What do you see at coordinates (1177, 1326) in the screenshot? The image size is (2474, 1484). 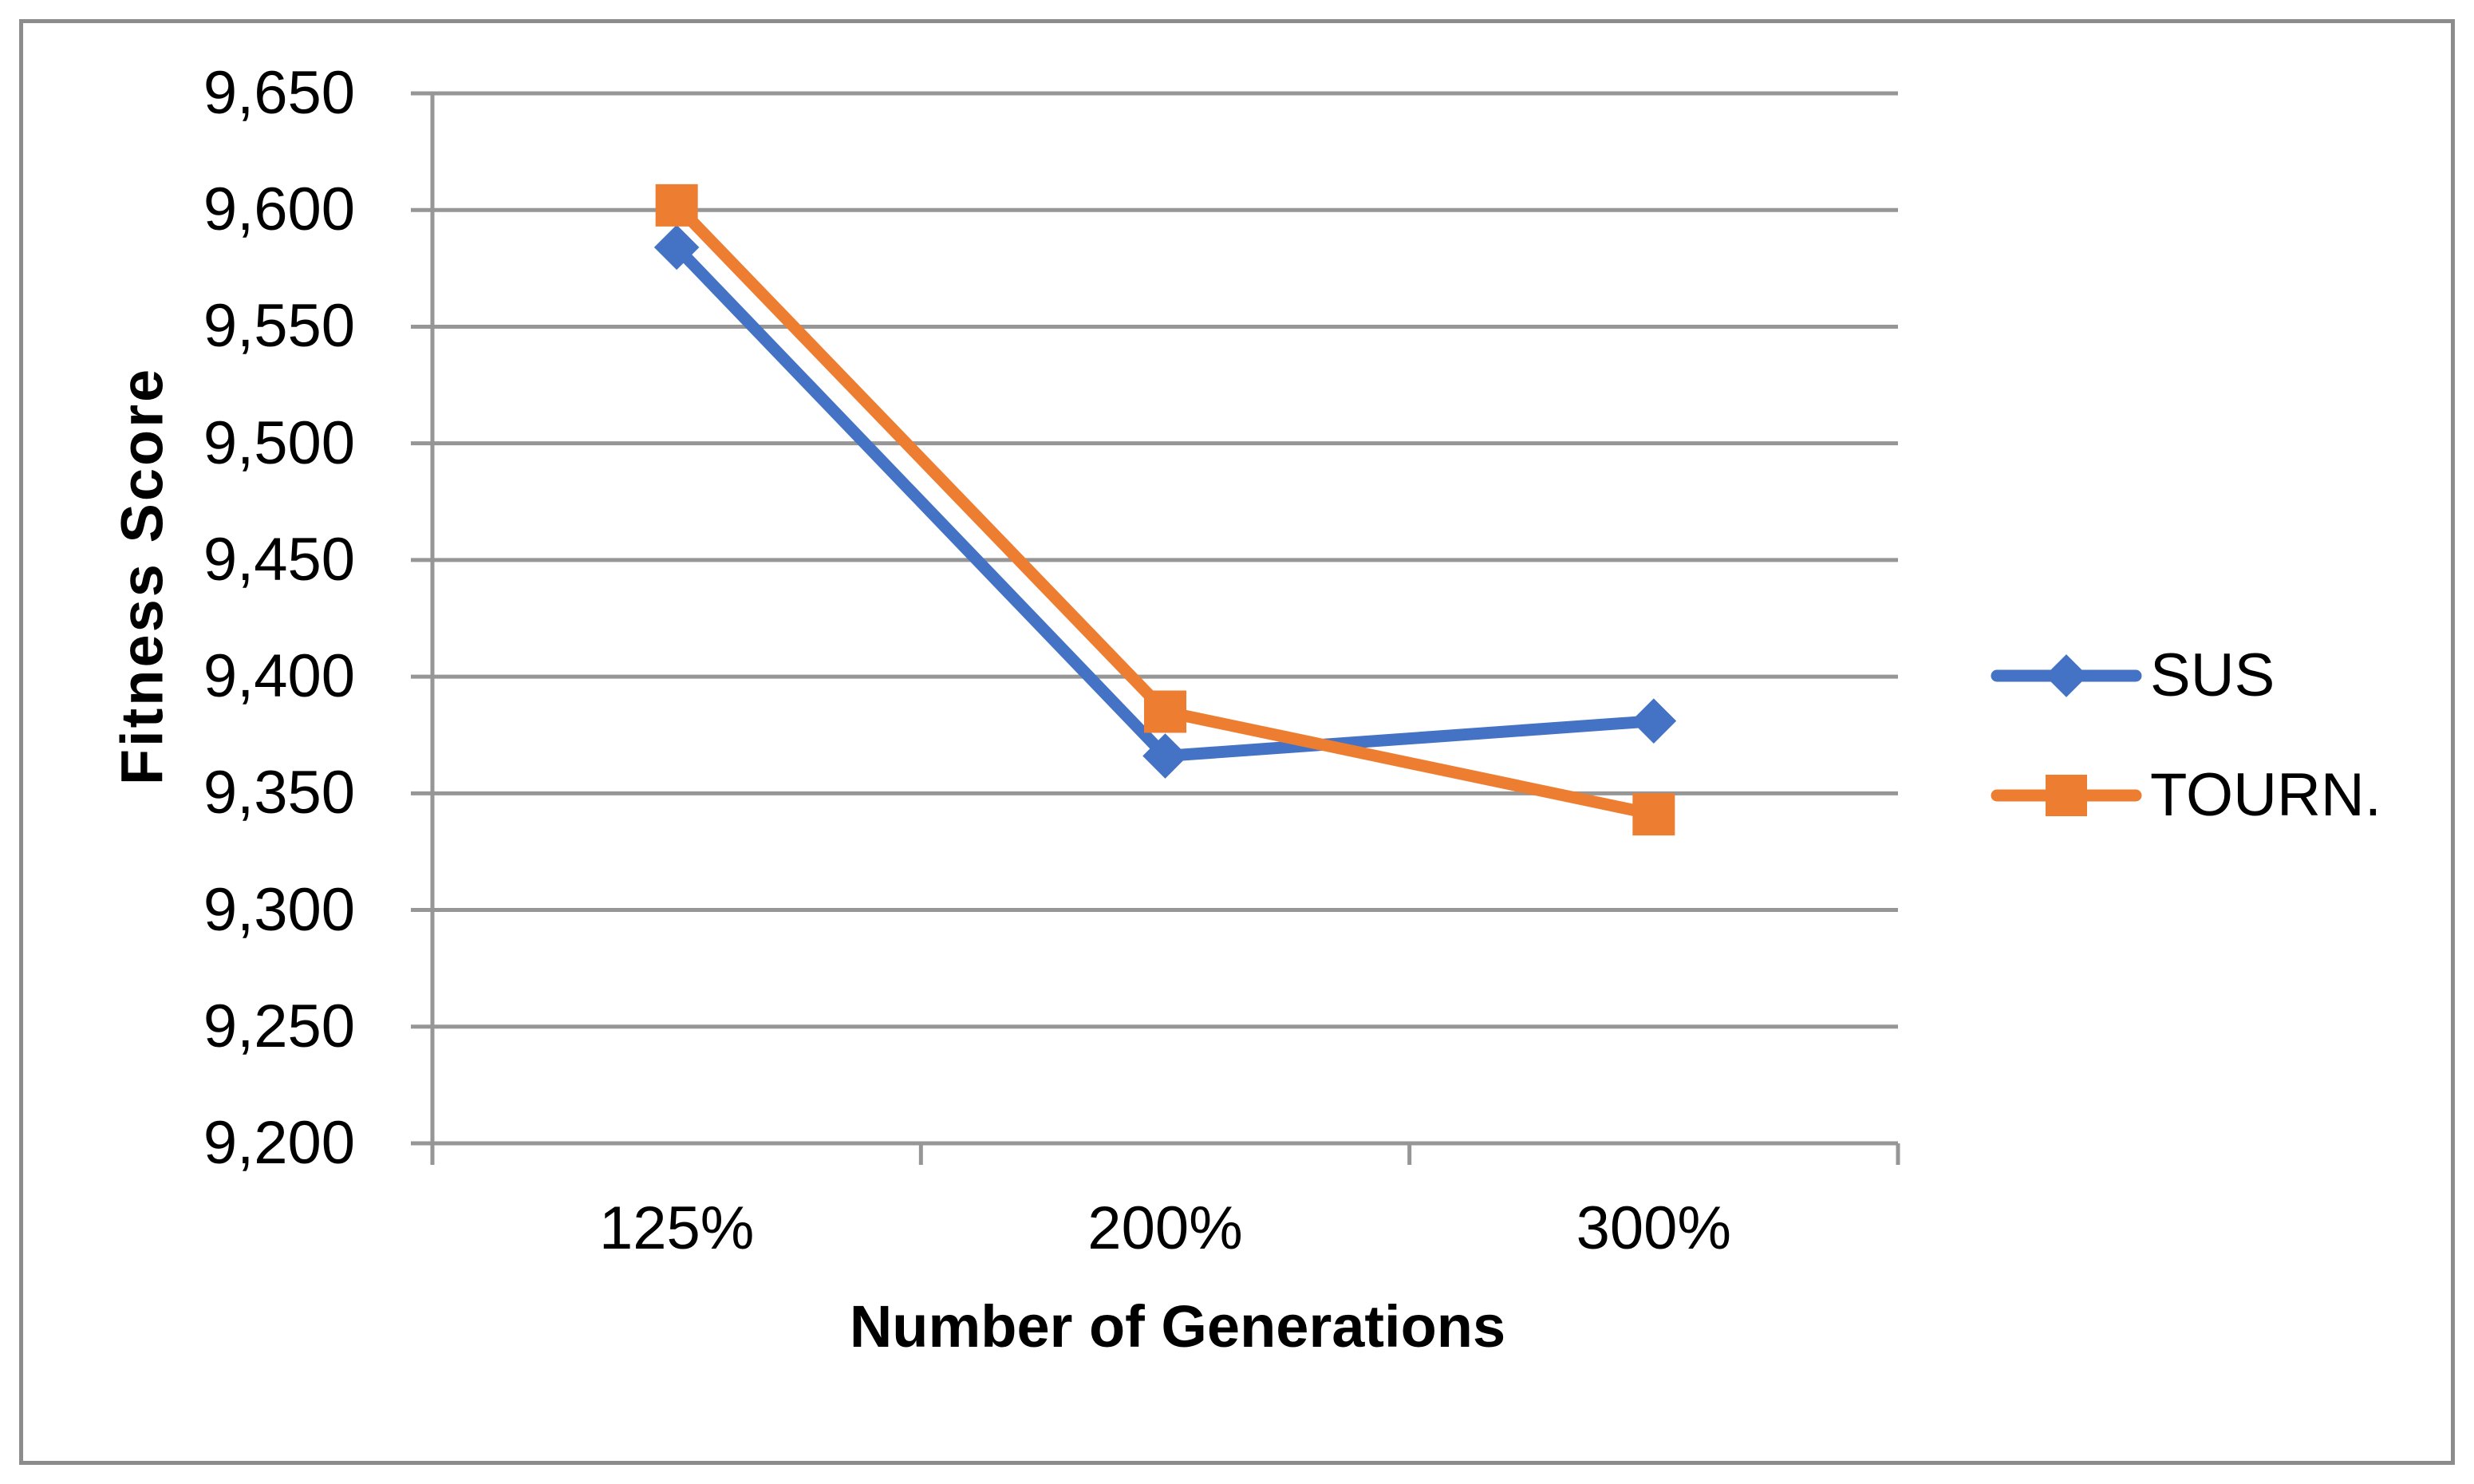 I see `x-axis-title: Number of Generations` at bounding box center [1177, 1326].